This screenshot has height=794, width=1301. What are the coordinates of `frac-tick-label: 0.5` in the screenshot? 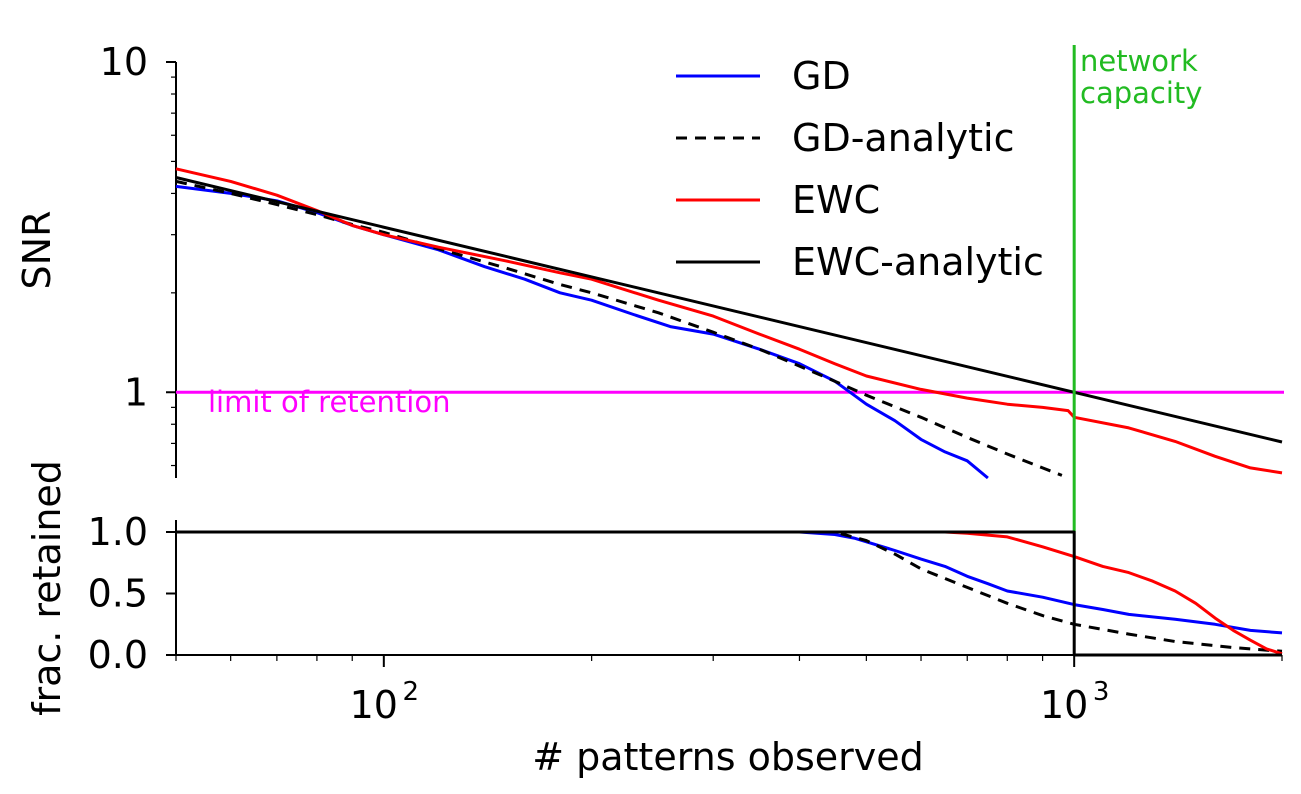 It's located at (118, 594).